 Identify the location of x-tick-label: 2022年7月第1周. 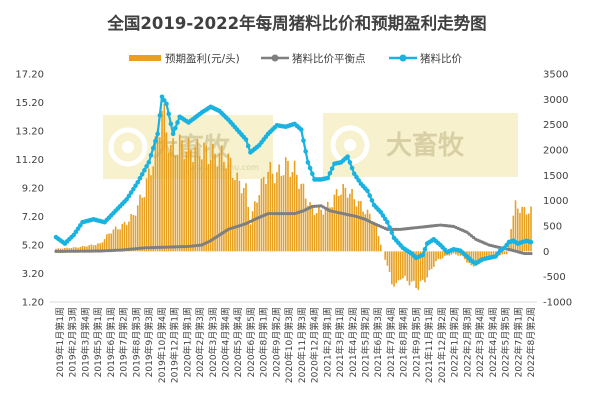
(518, 342).